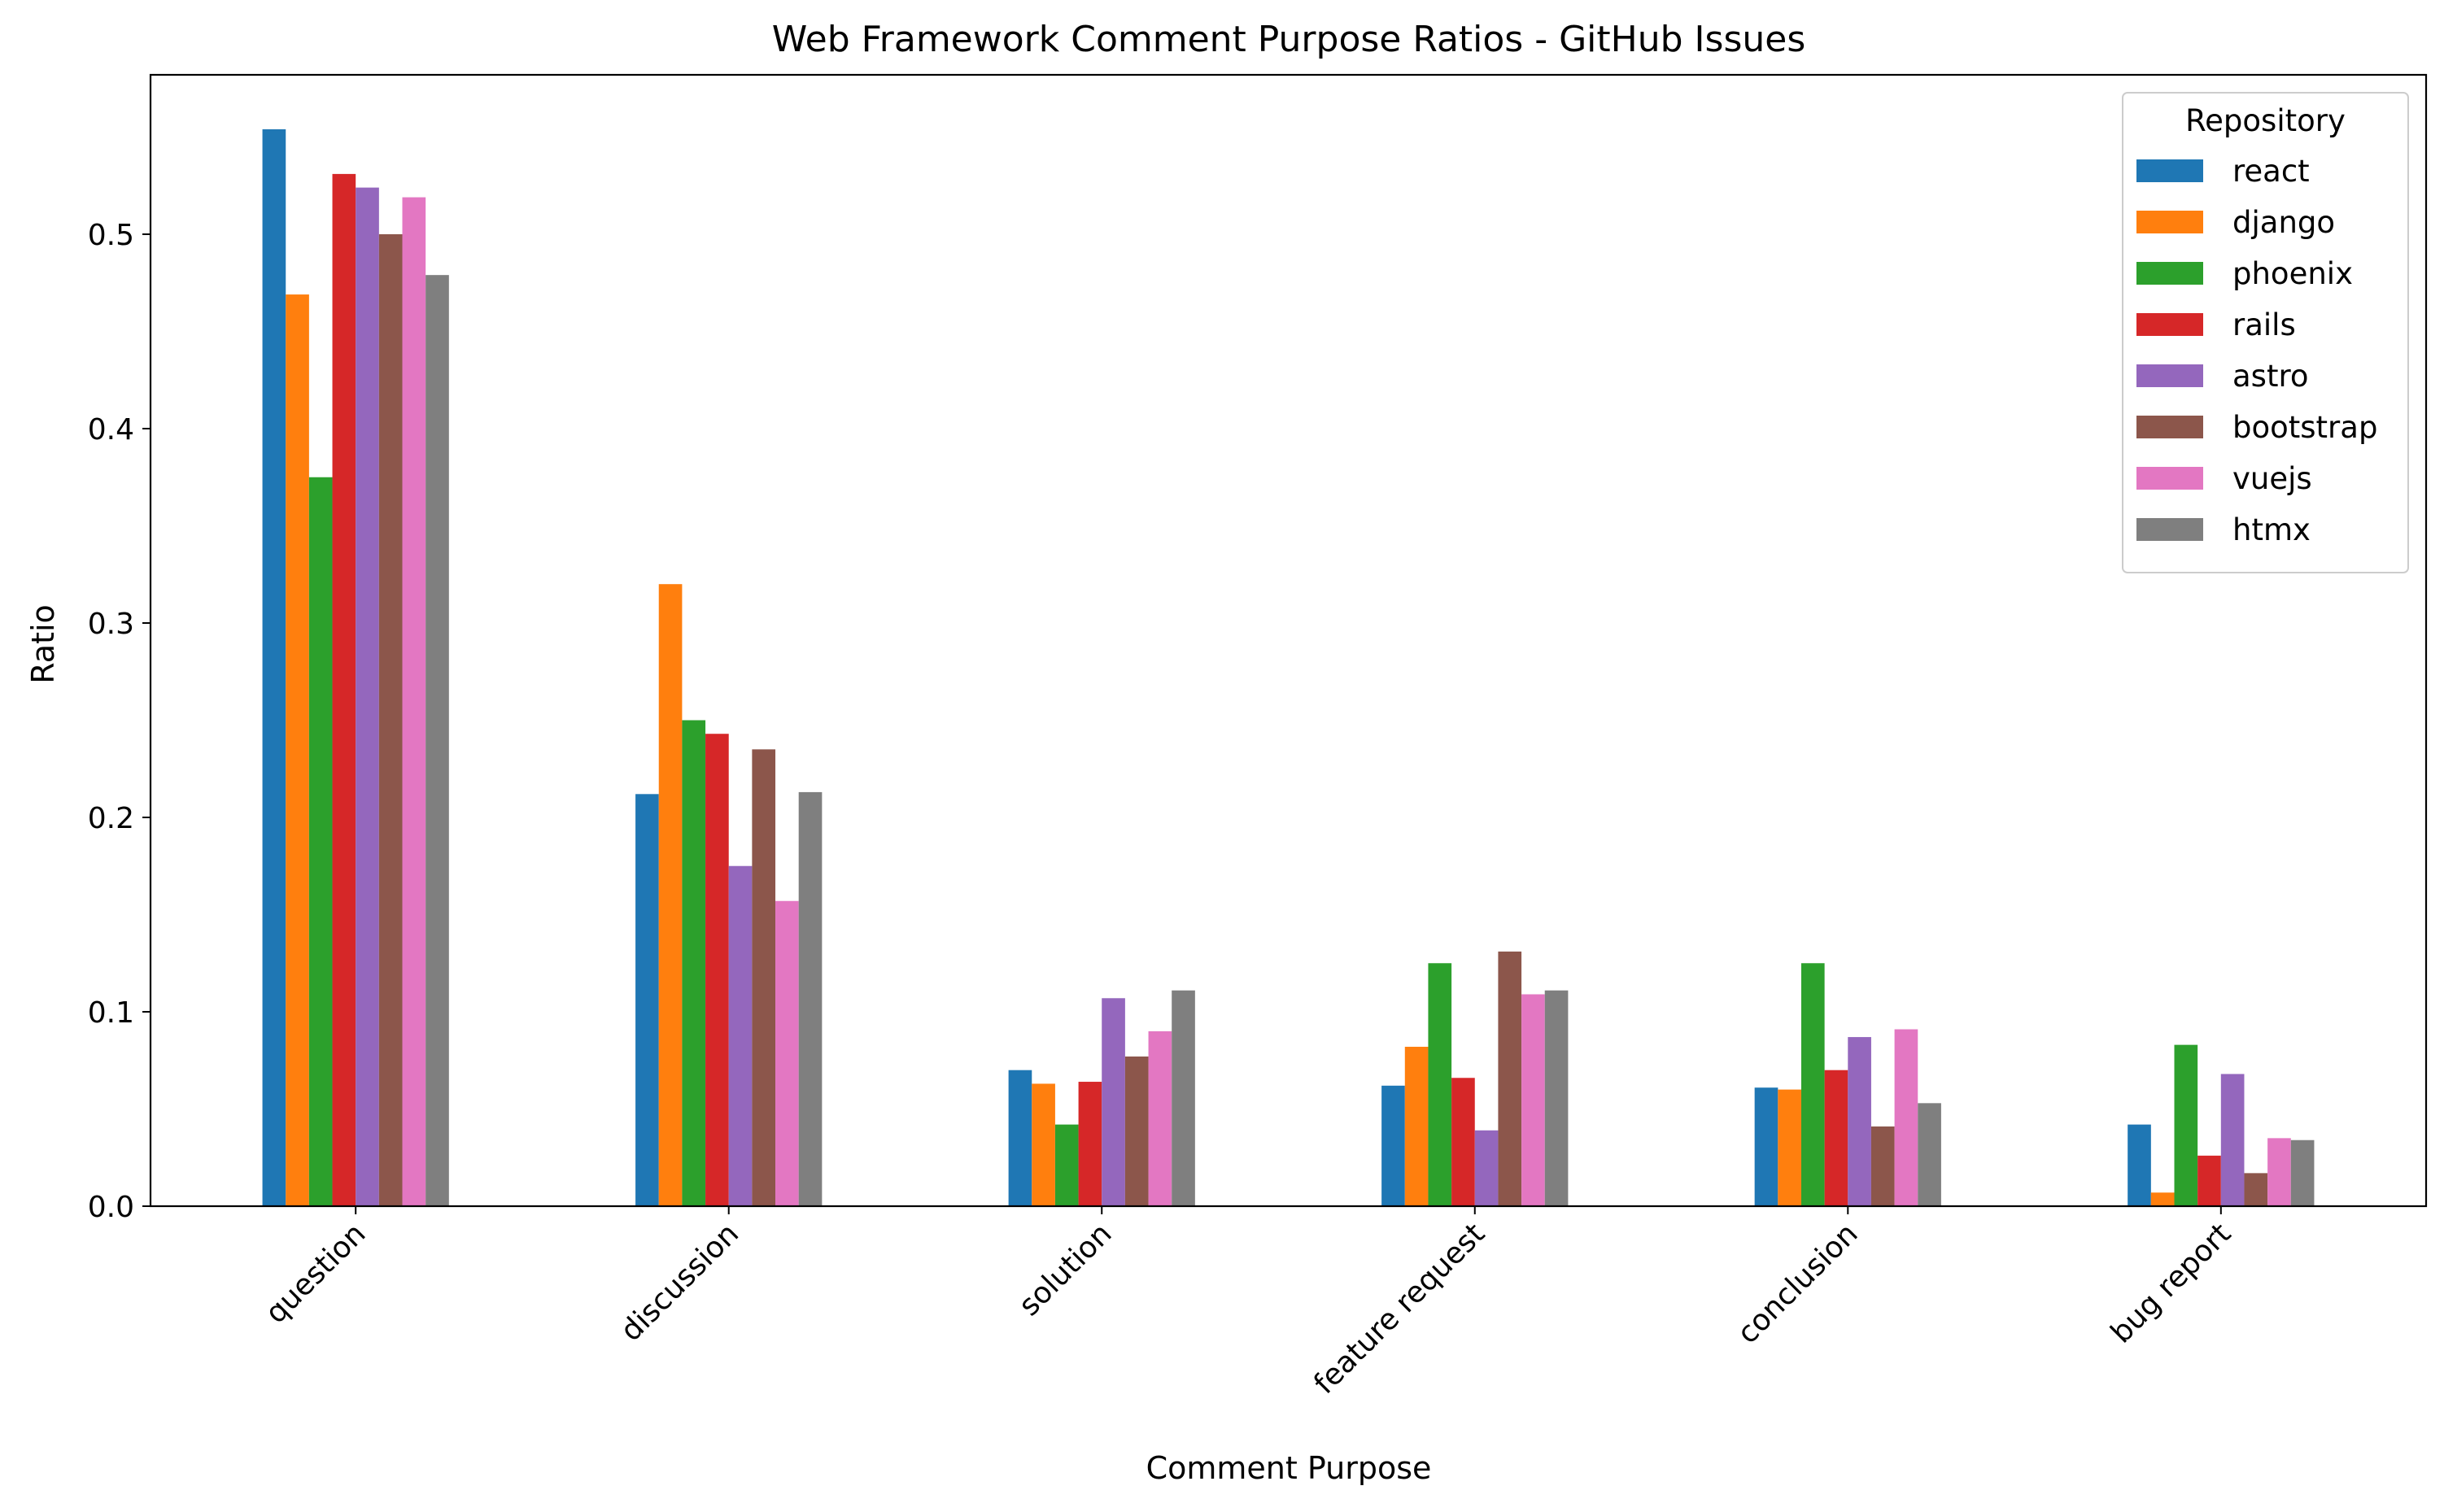  What do you see at coordinates (1113, 1102) in the screenshot?
I see `bar-astro-solution` at bounding box center [1113, 1102].